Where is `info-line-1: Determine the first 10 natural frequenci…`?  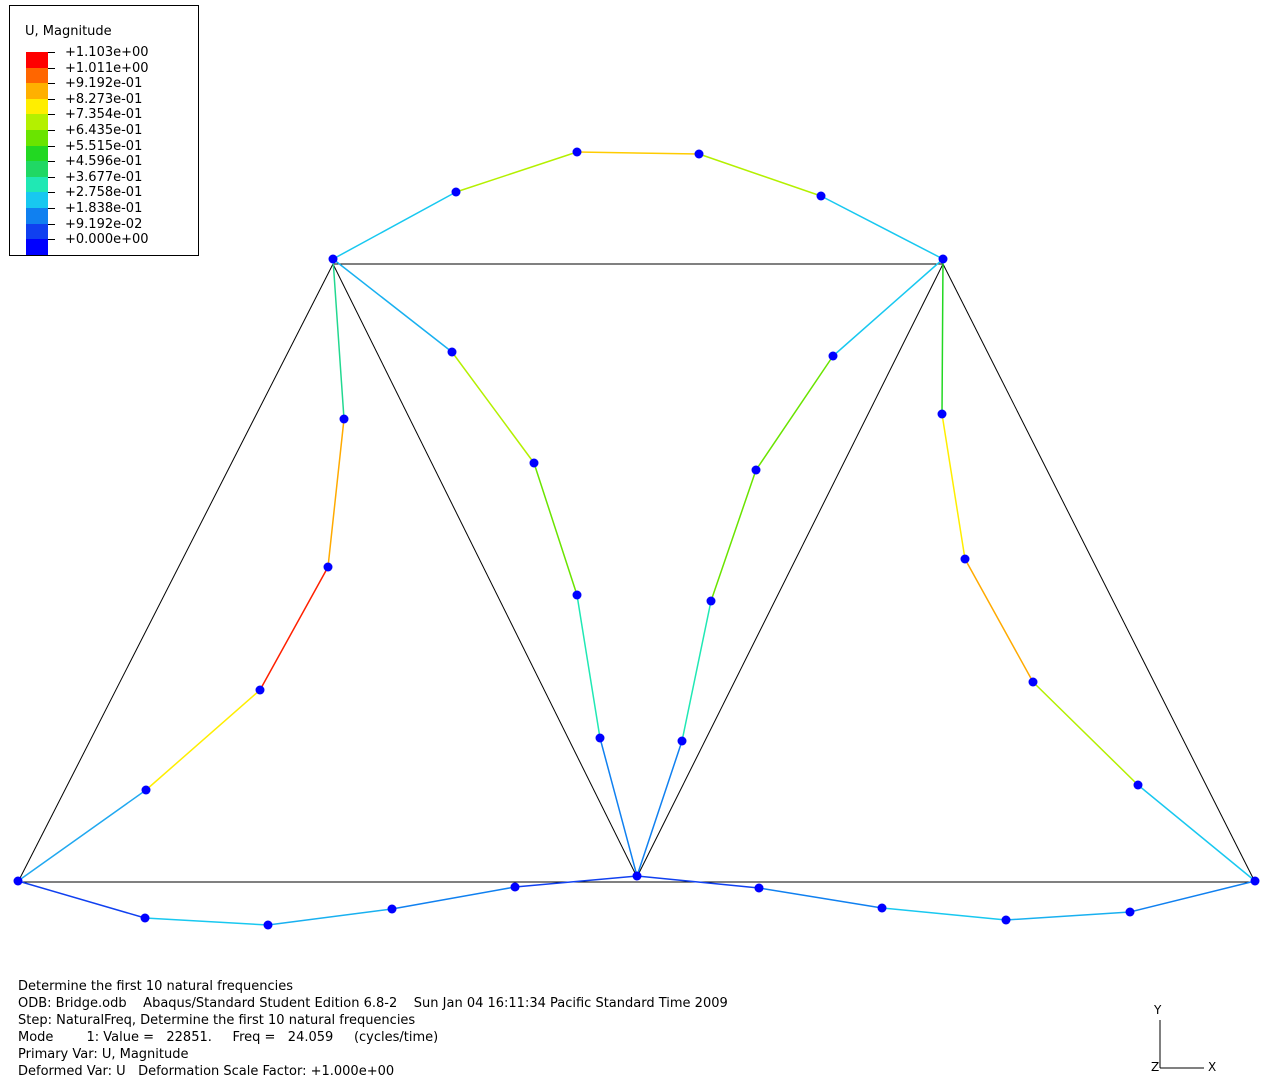
info-line-1: Determine the first 10 natural frequenci… is located at coordinates (156, 986).